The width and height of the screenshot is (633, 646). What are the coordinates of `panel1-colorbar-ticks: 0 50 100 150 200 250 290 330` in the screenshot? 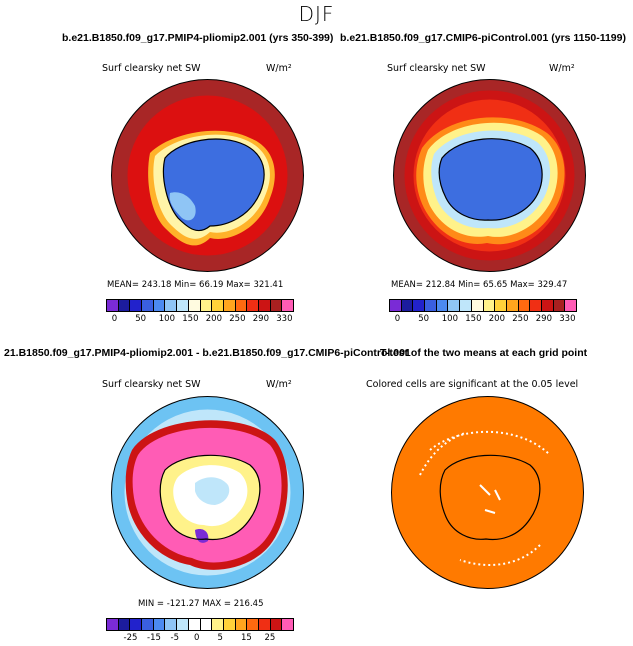 It's located at (206, 320).